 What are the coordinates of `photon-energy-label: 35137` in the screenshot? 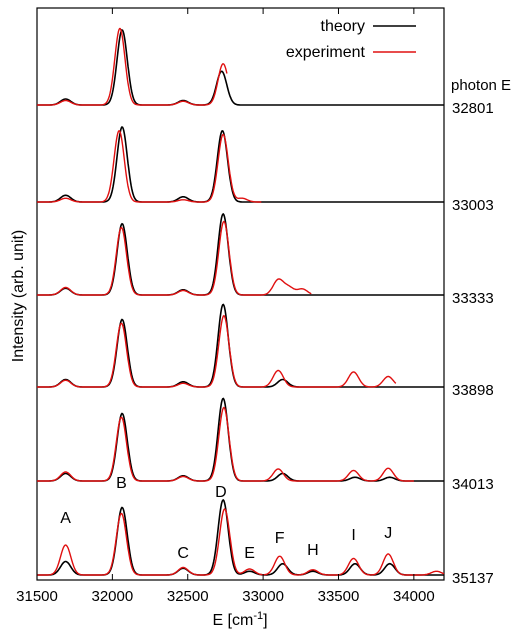 It's located at (473, 578).